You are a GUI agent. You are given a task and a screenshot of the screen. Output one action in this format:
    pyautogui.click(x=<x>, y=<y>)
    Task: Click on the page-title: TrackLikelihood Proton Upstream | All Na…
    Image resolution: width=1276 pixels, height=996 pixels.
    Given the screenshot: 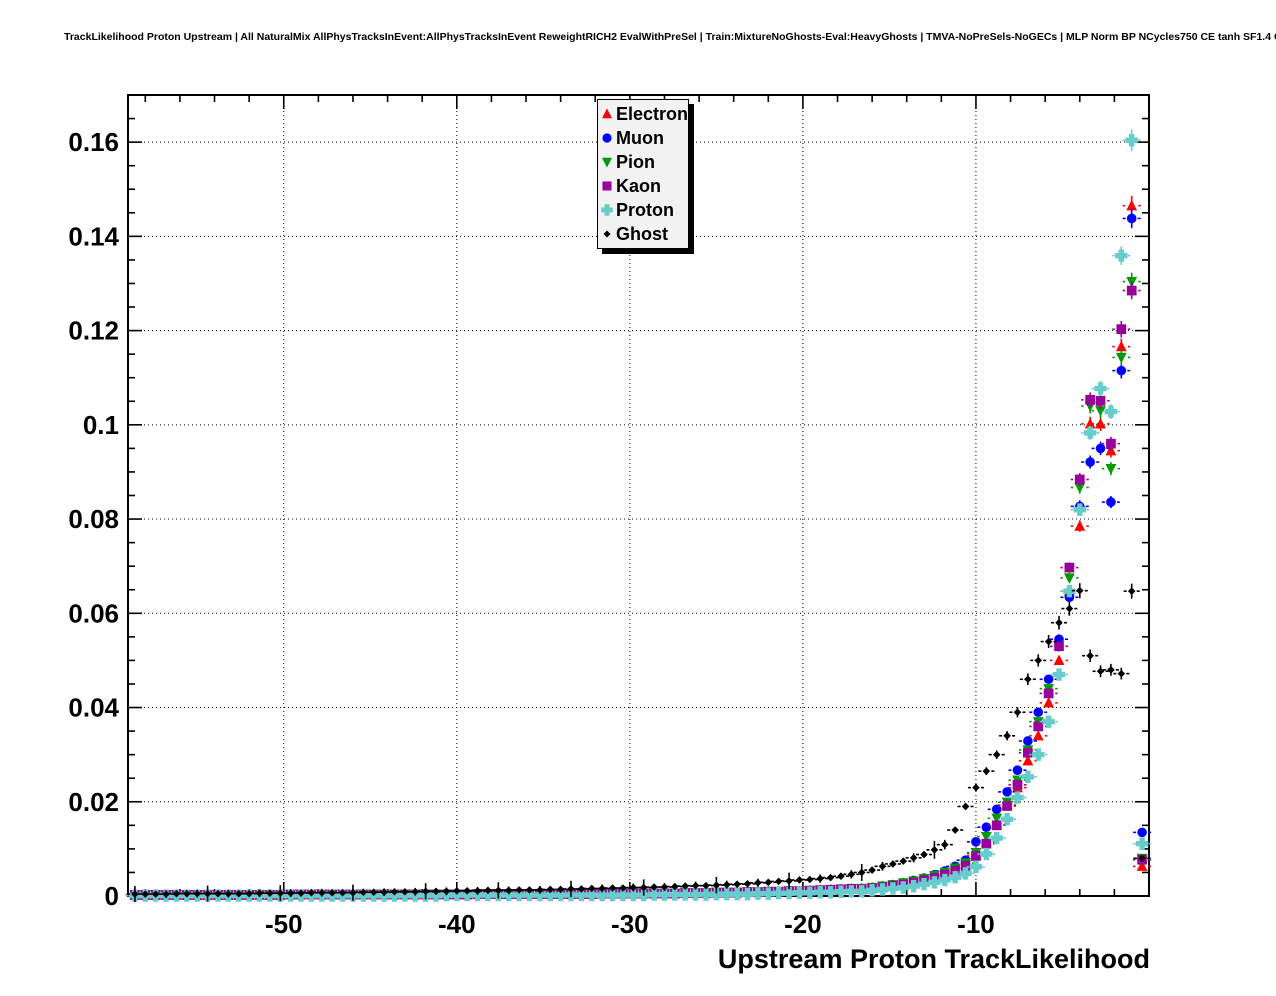 What is the action you would take?
    pyautogui.click(x=670, y=37)
    